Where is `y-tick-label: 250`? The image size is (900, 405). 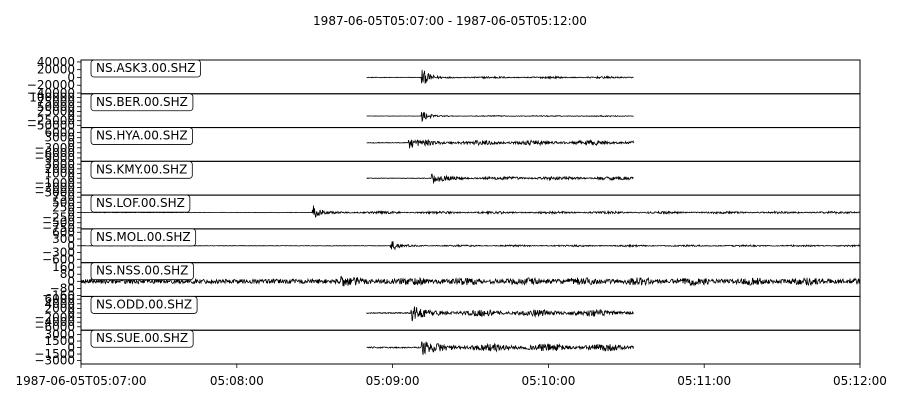 y-tick-label: 250 is located at coordinates (63, 207).